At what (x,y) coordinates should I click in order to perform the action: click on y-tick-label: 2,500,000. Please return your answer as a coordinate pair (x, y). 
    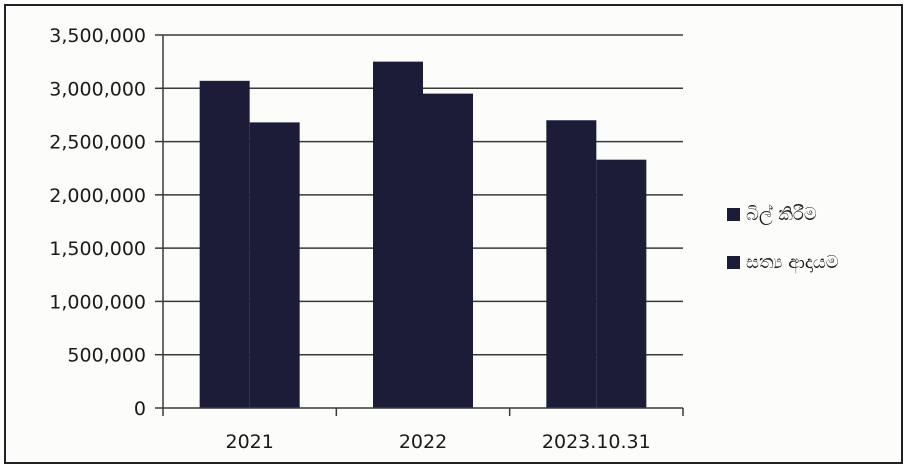
    Looking at the image, I should click on (97, 143).